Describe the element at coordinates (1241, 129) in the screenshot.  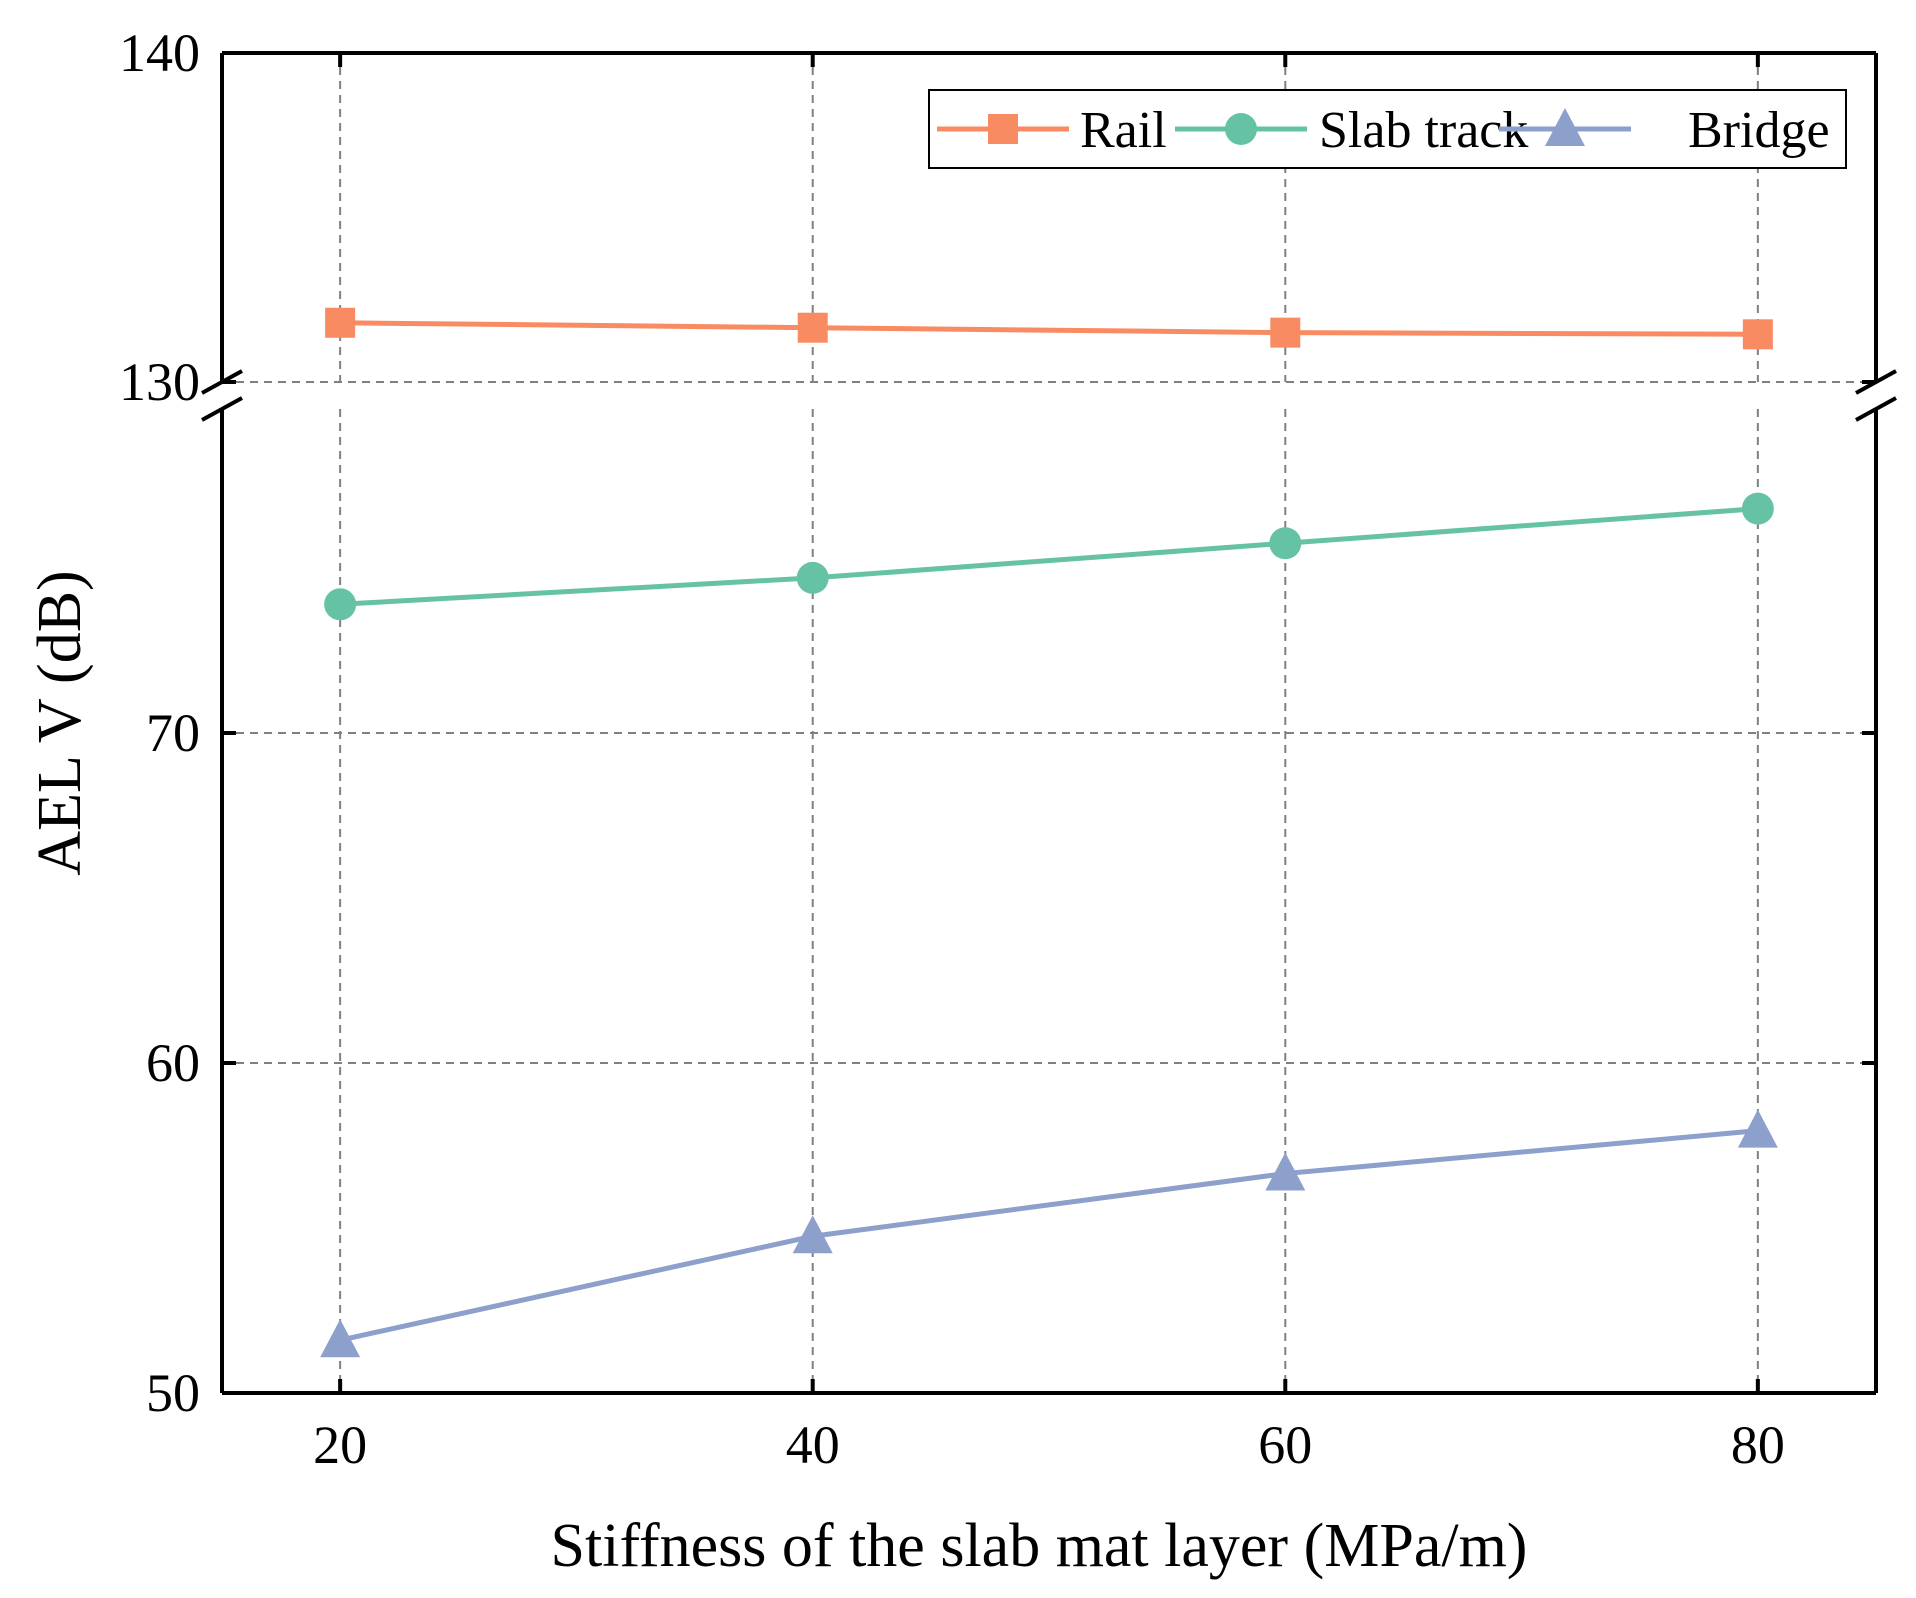
I see `legend-marker-slab-track` at that location.